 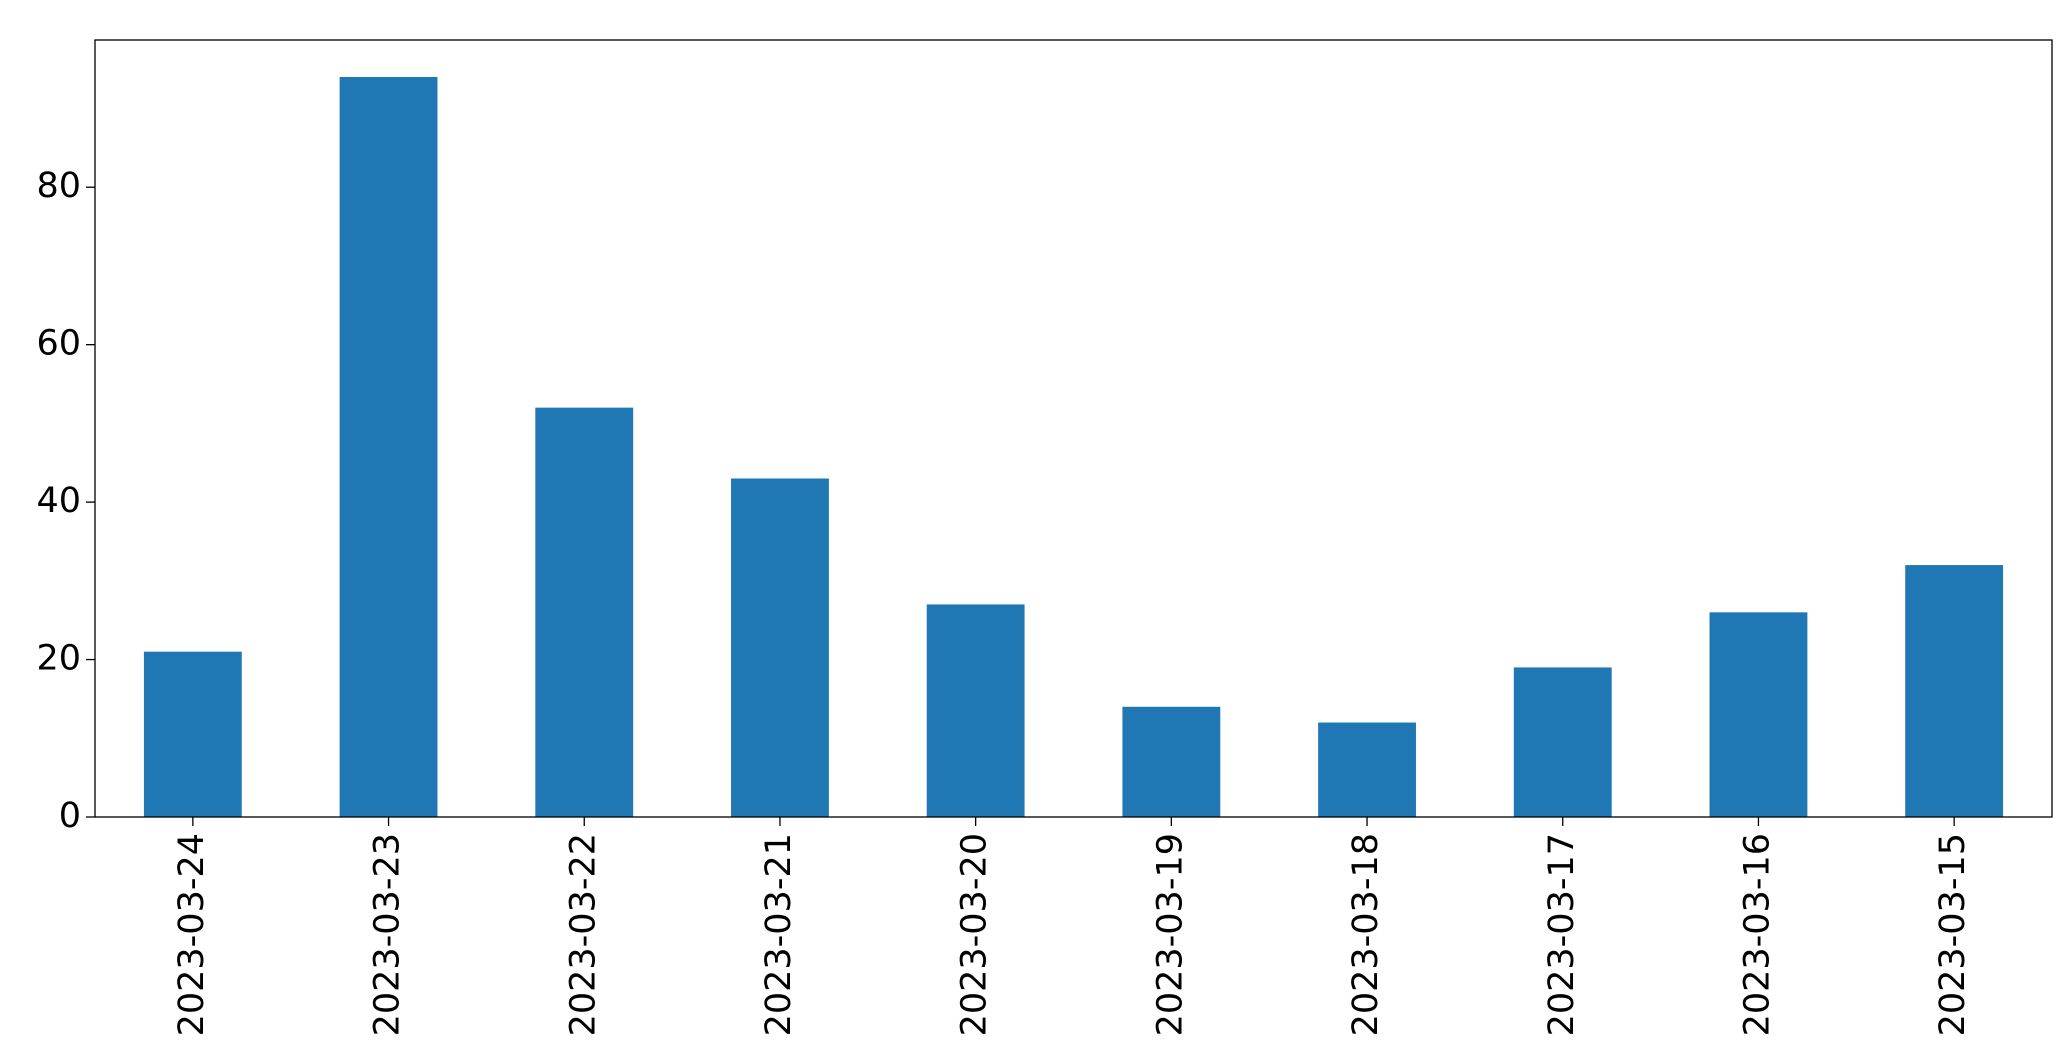 What do you see at coordinates (975, 934) in the screenshot?
I see `x-tick-label: 2023-03-20` at bounding box center [975, 934].